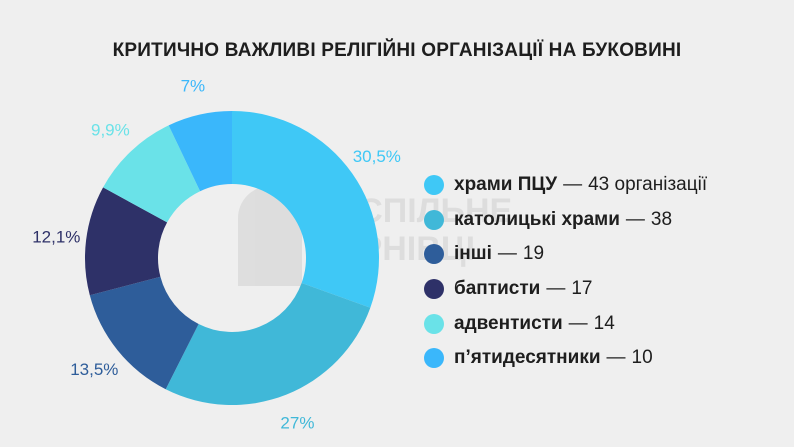  I want to click on legend-label: адвентисти, so click(508, 323).